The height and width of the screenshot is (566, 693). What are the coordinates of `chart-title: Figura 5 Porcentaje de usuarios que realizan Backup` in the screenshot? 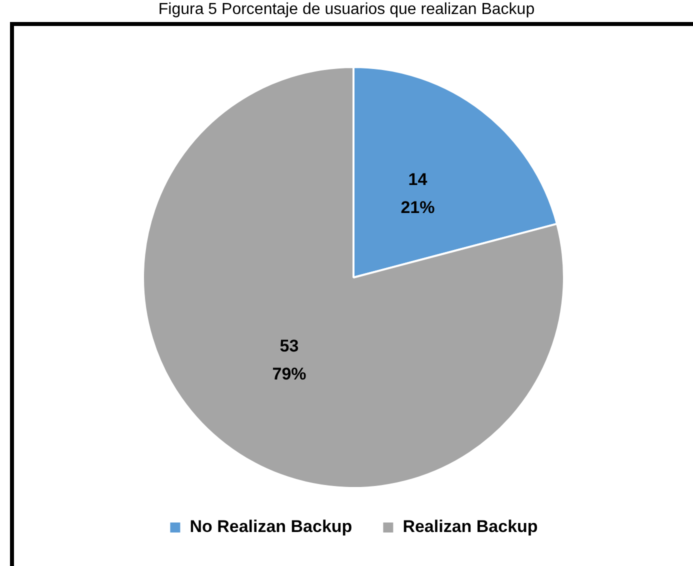 It's located at (346, 10).